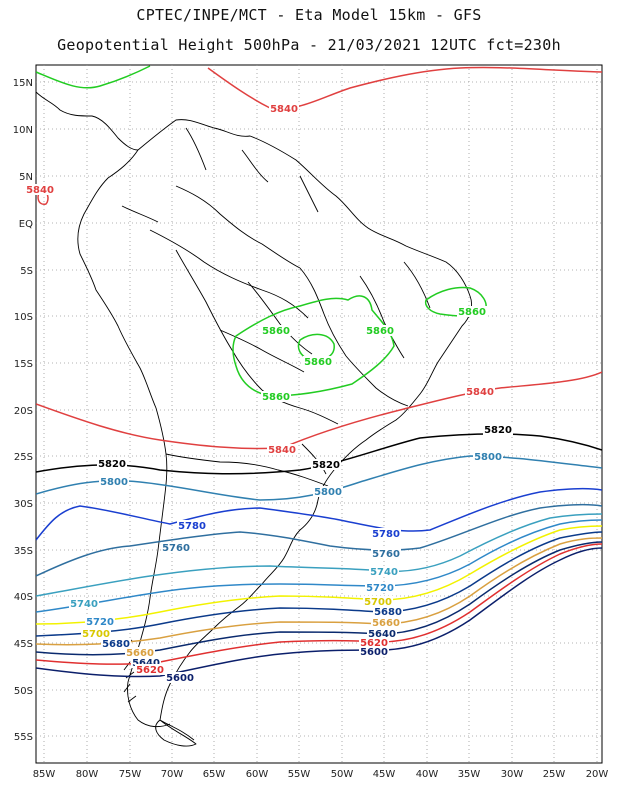 The height and width of the screenshot is (800, 618). What do you see at coordinates (26, 177) in the screenshot?
I see `lat-label: 5N` at bounding box center [26, 177].